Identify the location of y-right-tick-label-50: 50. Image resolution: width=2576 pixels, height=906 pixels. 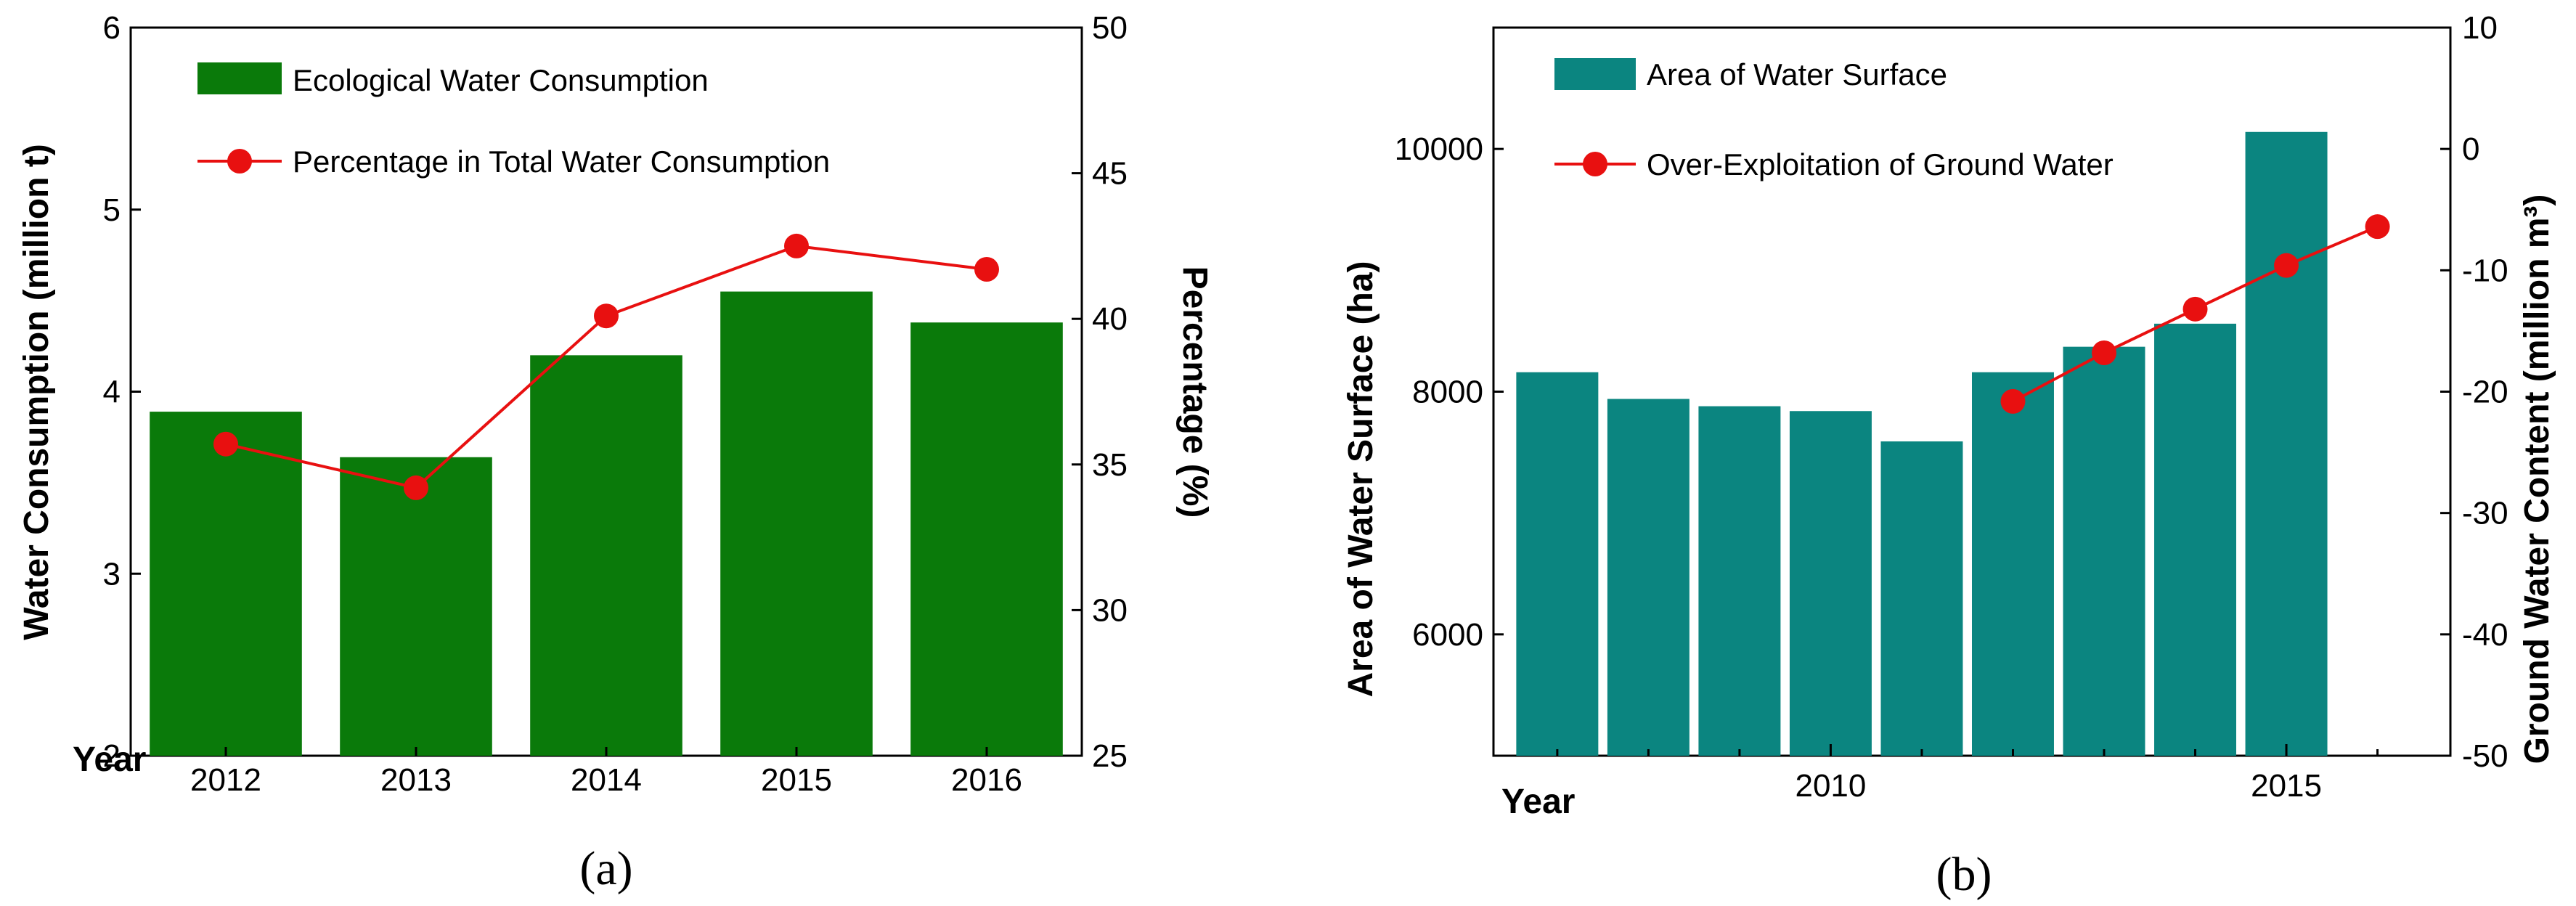
(1110, 28).